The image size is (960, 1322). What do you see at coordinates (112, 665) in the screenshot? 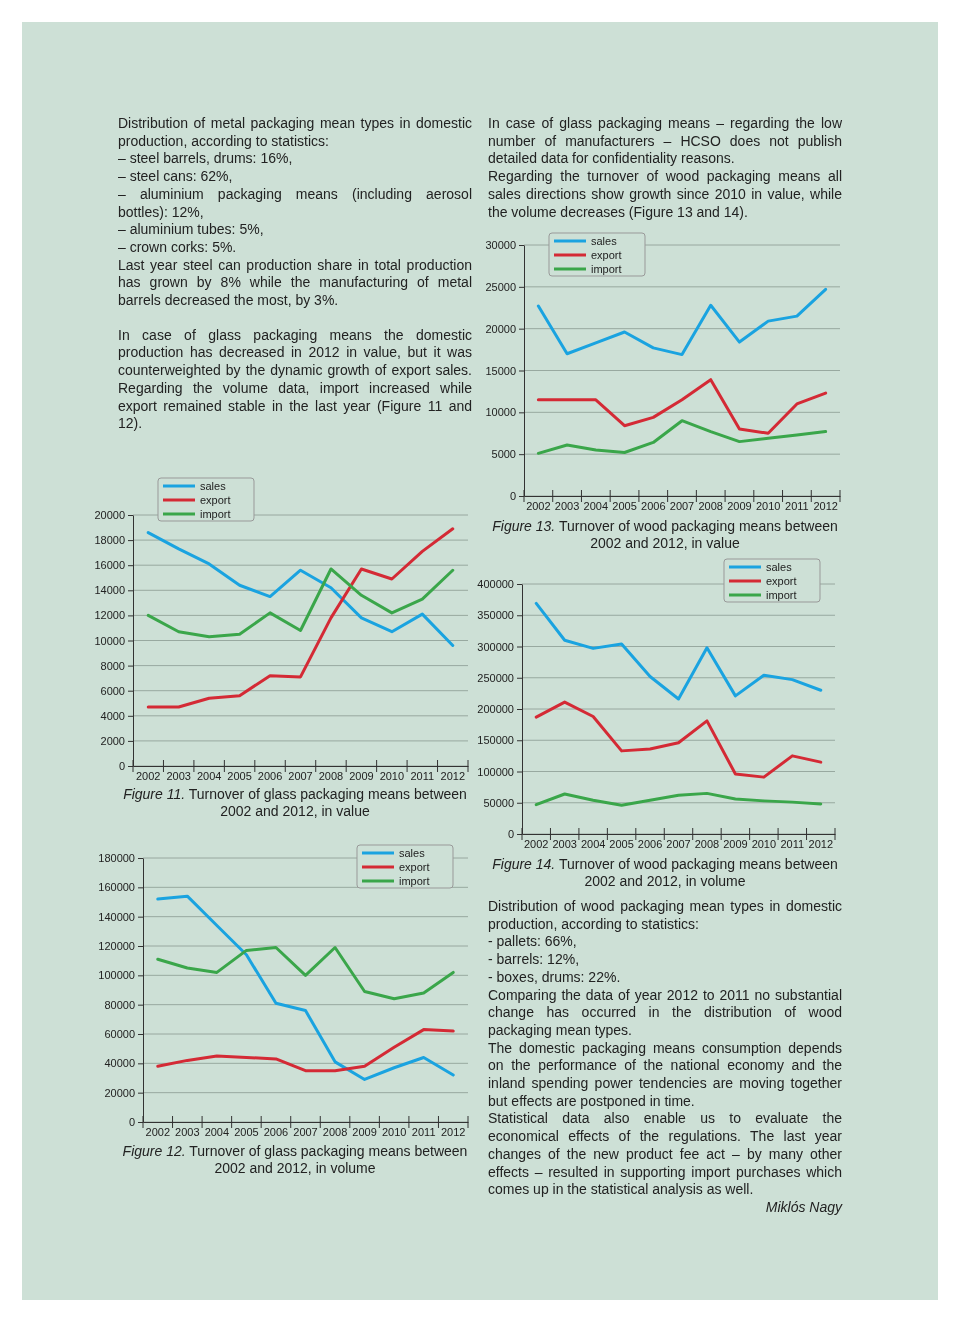
I see `y-tick-label: 8000` at bounding box center [112, 665].